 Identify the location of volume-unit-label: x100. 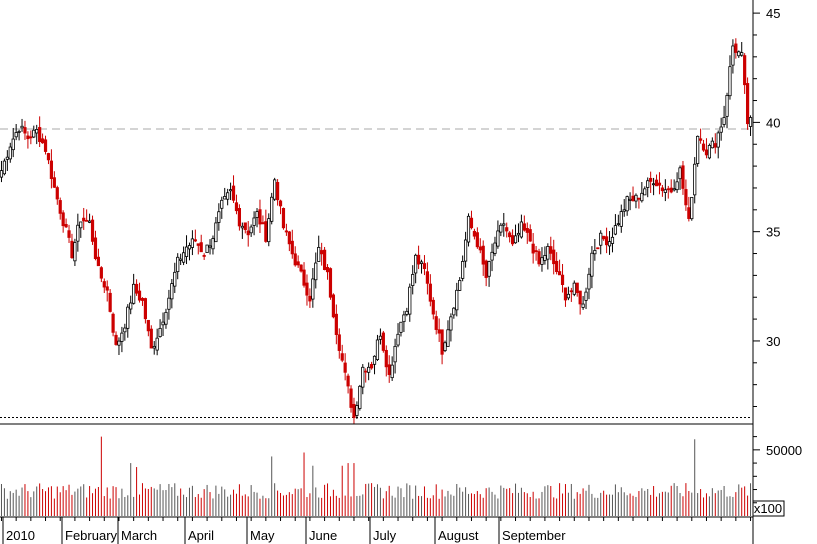
(768, 508).